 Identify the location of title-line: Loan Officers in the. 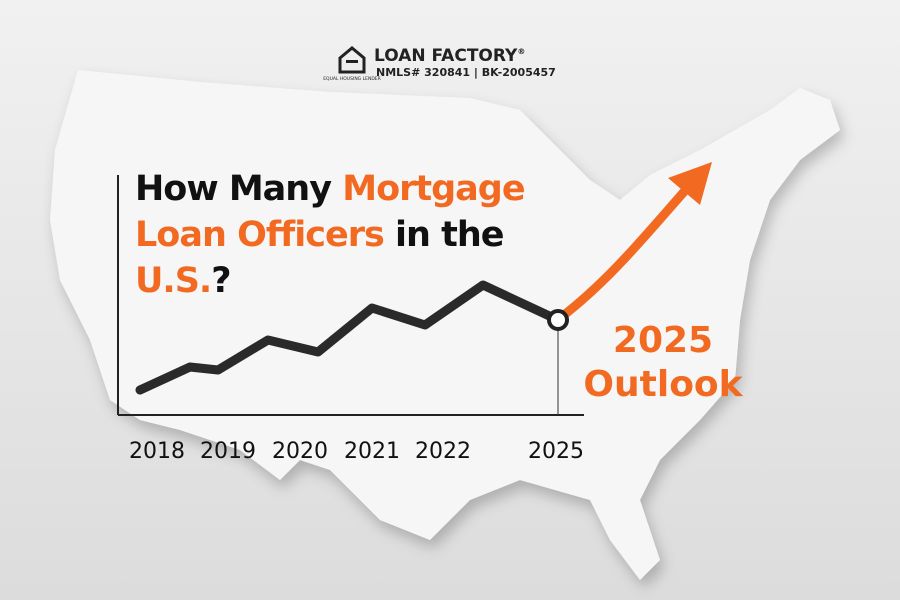
(319, 235).